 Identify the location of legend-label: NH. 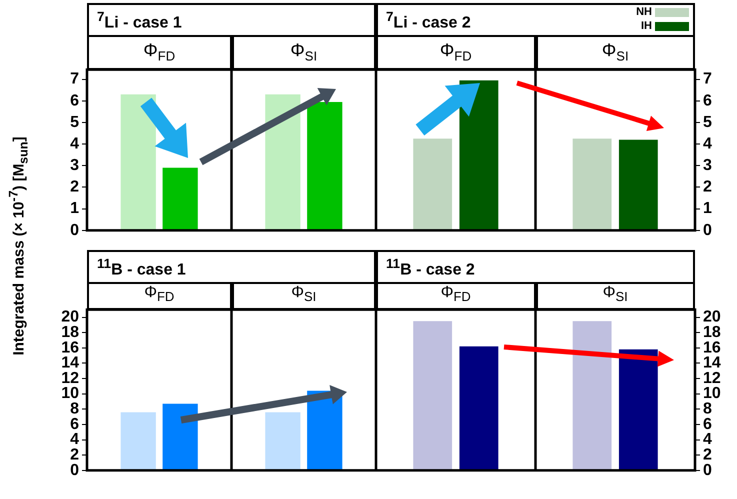
(644, 12).